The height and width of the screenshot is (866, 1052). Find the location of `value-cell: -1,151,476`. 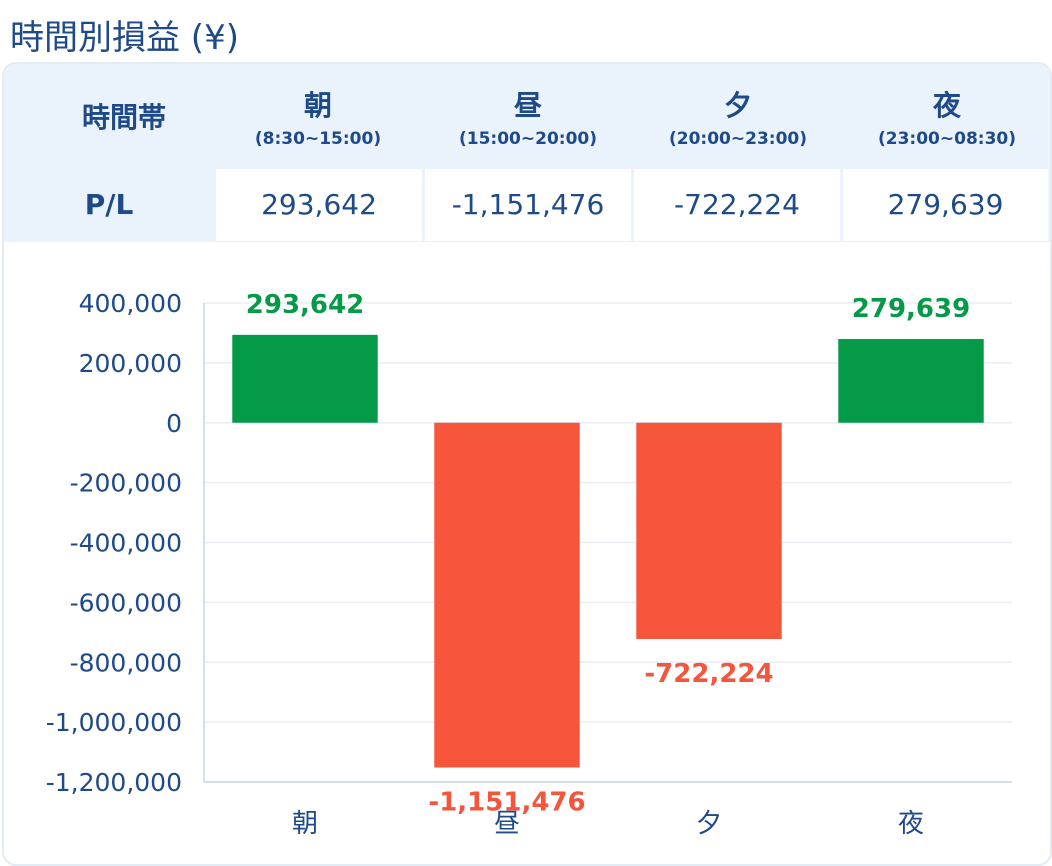

value-cell: -1,151,476 is located at coordinates (528, 205).